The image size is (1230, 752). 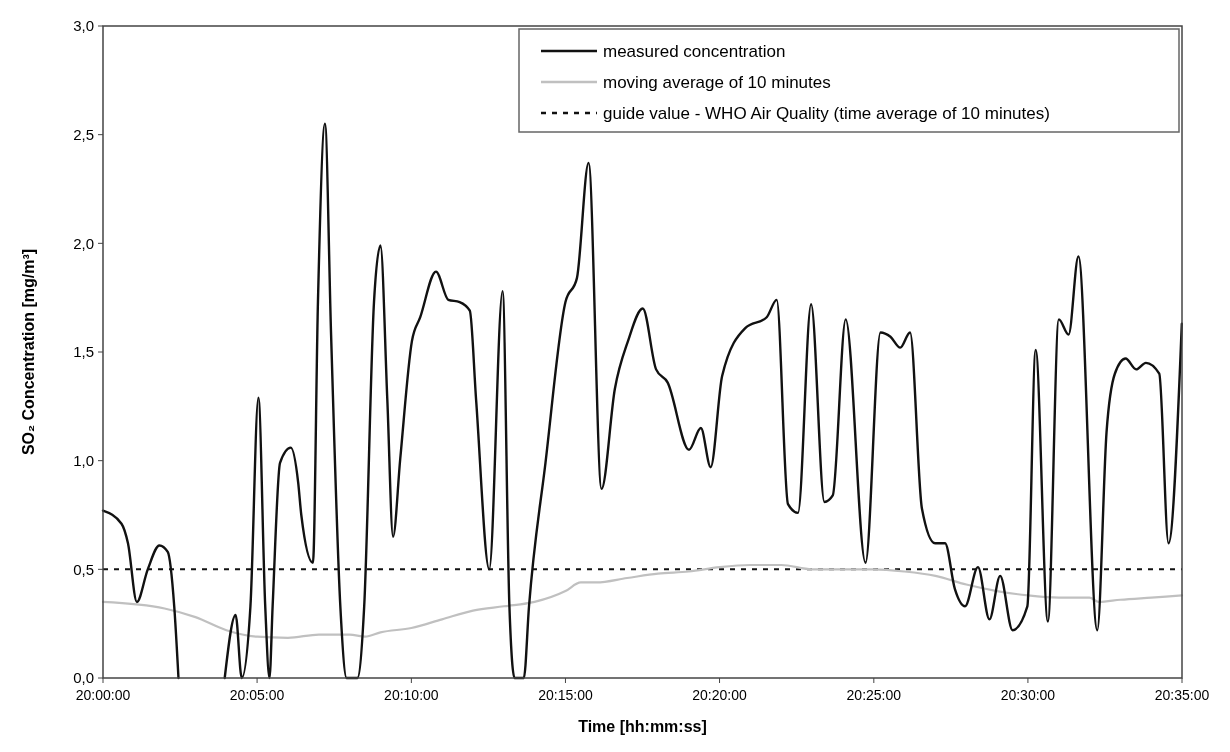 I want to click on x-tick-label: 20:25:00, so click(x=874, y=695).